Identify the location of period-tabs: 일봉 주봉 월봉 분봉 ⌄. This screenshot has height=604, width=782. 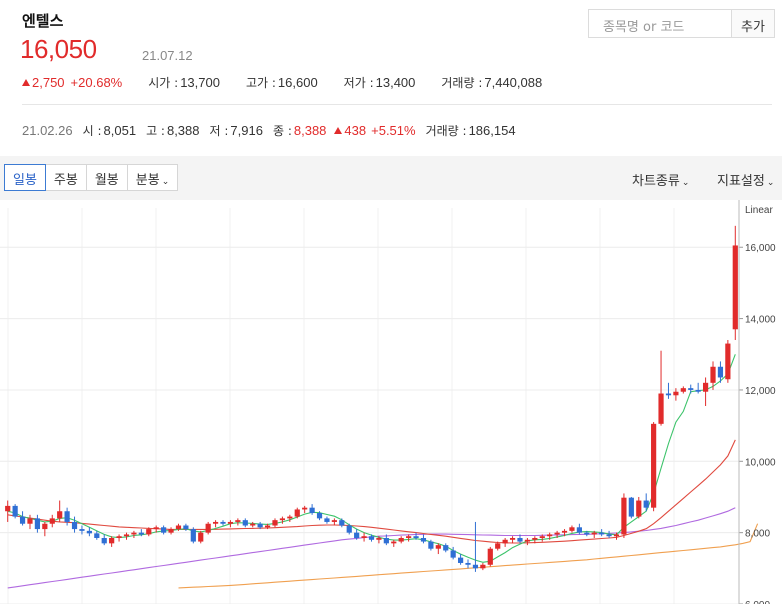
(91, 177).